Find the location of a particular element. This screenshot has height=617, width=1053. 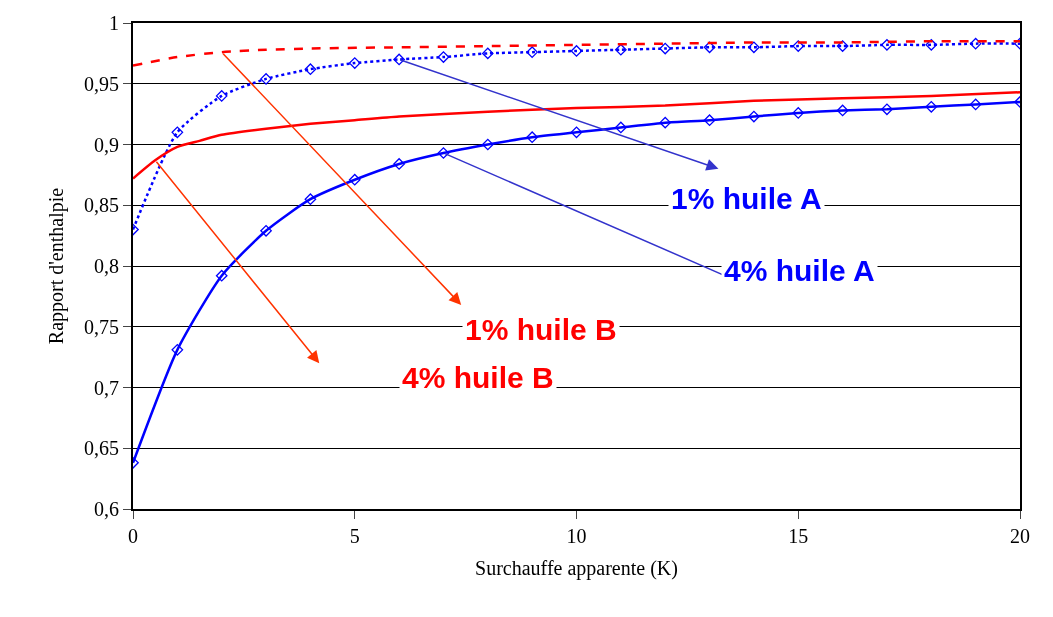

y-tick-label: 1 is located at coordinates (114, 23).